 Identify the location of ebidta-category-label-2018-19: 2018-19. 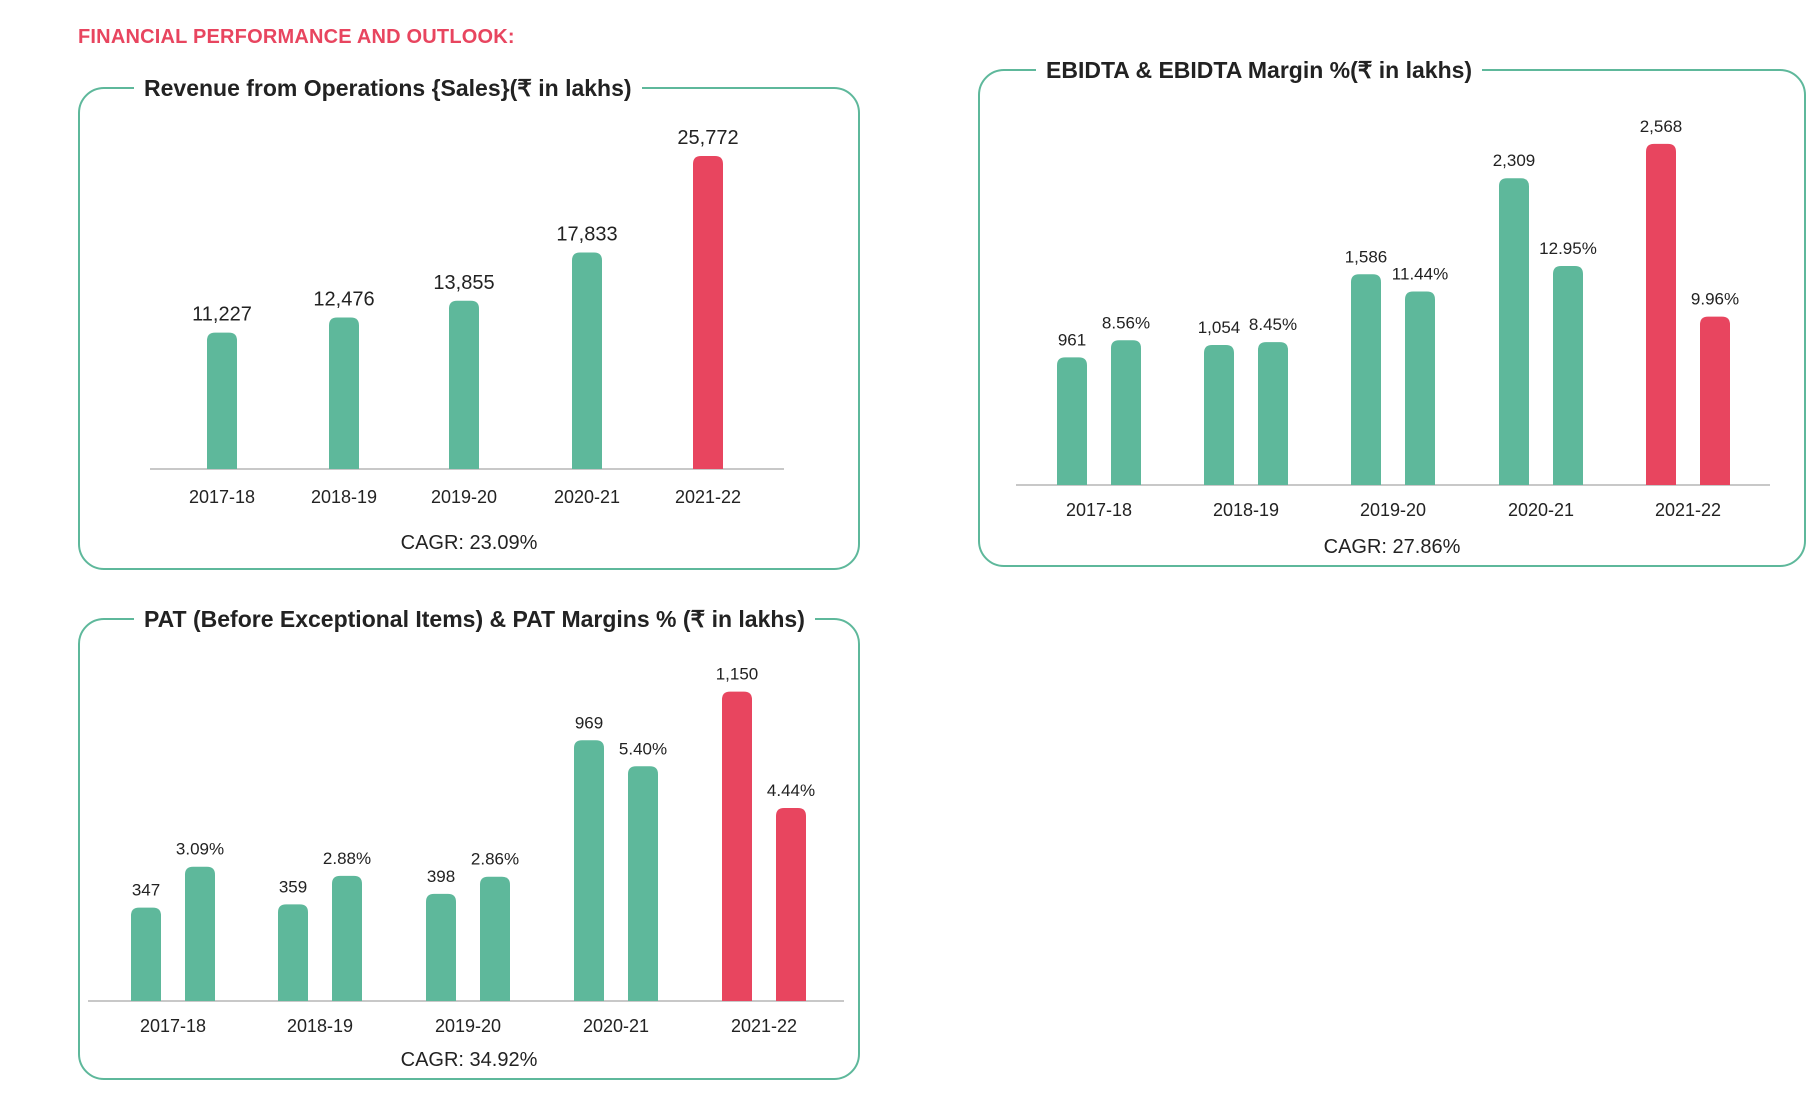
(1246, 510).